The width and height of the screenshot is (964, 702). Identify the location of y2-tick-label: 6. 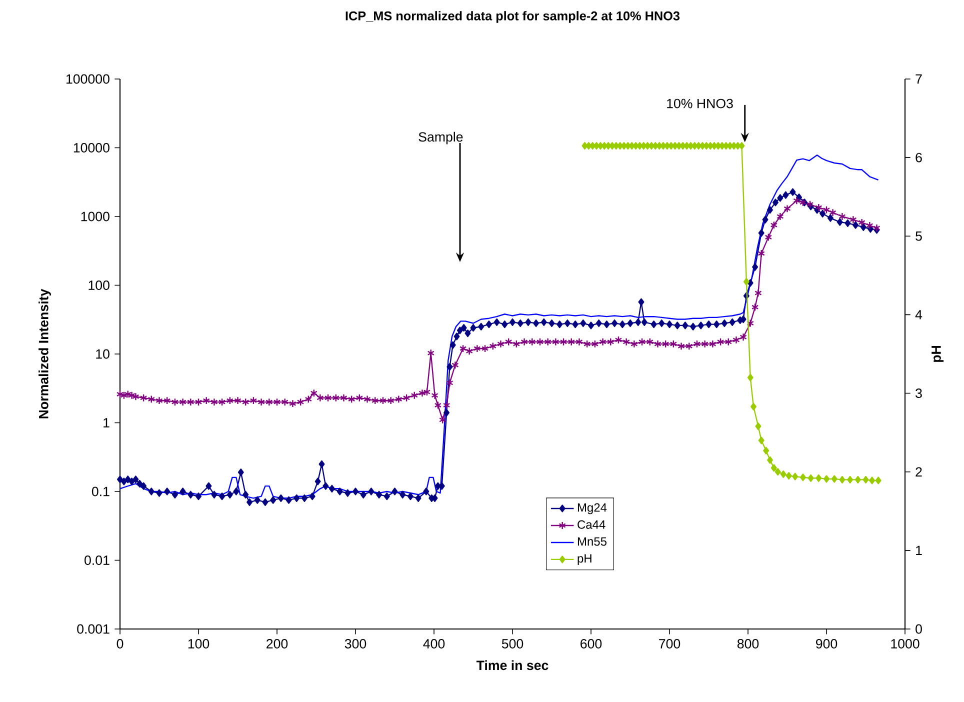
(919, 157).